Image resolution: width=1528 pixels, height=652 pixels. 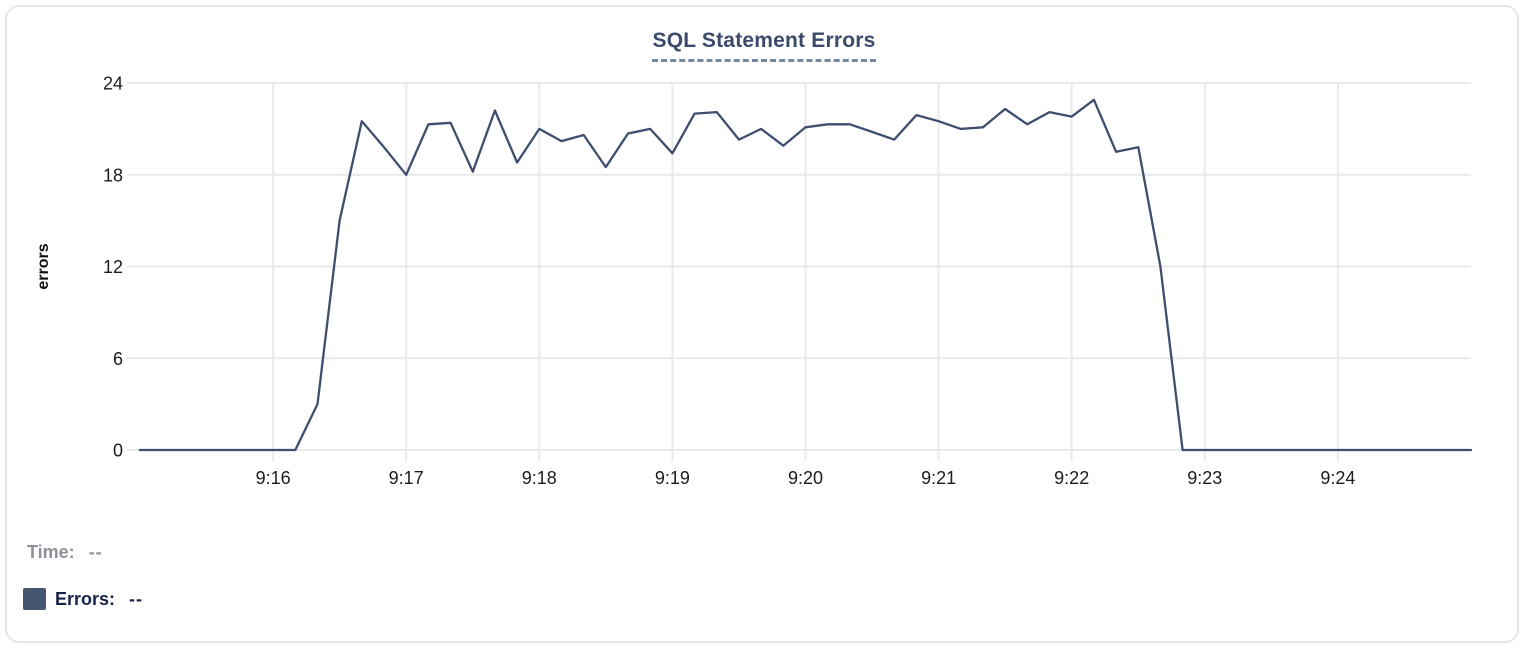 What do you see at coordinates (273, 478) in the screenshot?
I see `x-tick-label: 9:16` at bounding box center [273, 478].